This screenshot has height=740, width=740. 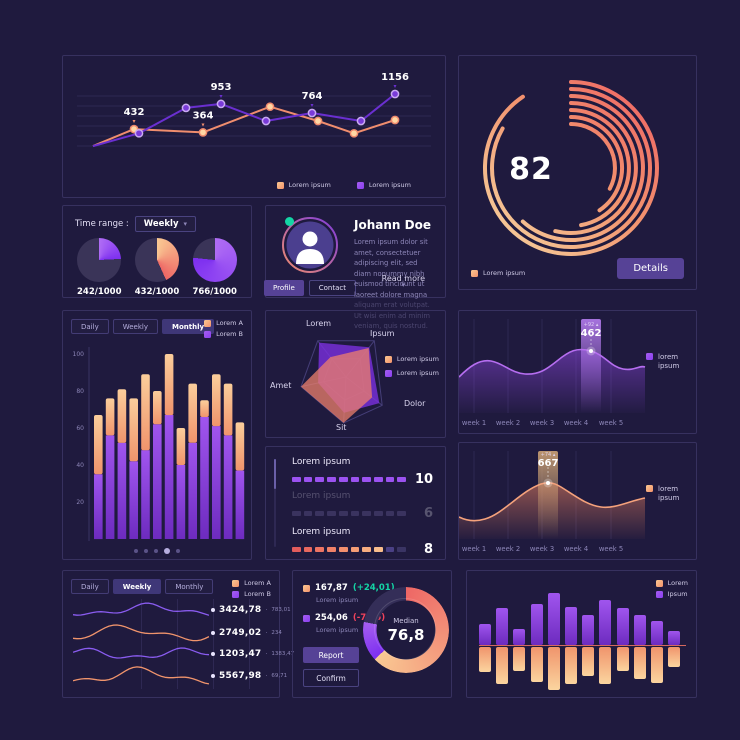 I want to click on radar-chart, so click(x=341, y=382).